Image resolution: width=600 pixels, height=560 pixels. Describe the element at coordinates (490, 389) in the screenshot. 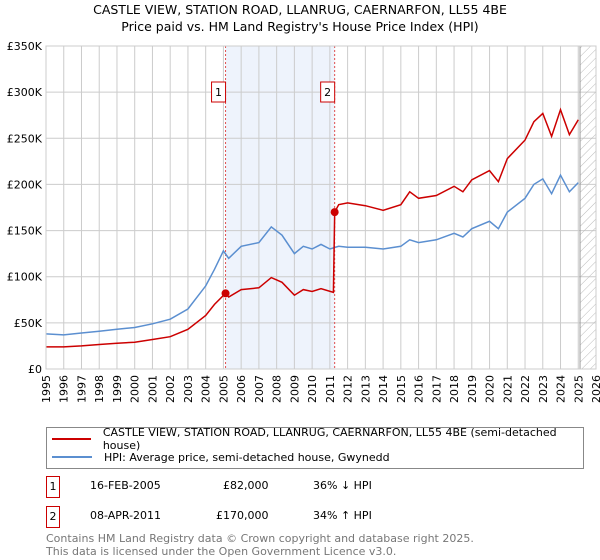

I see `x-tick-label: 2020` at that location.